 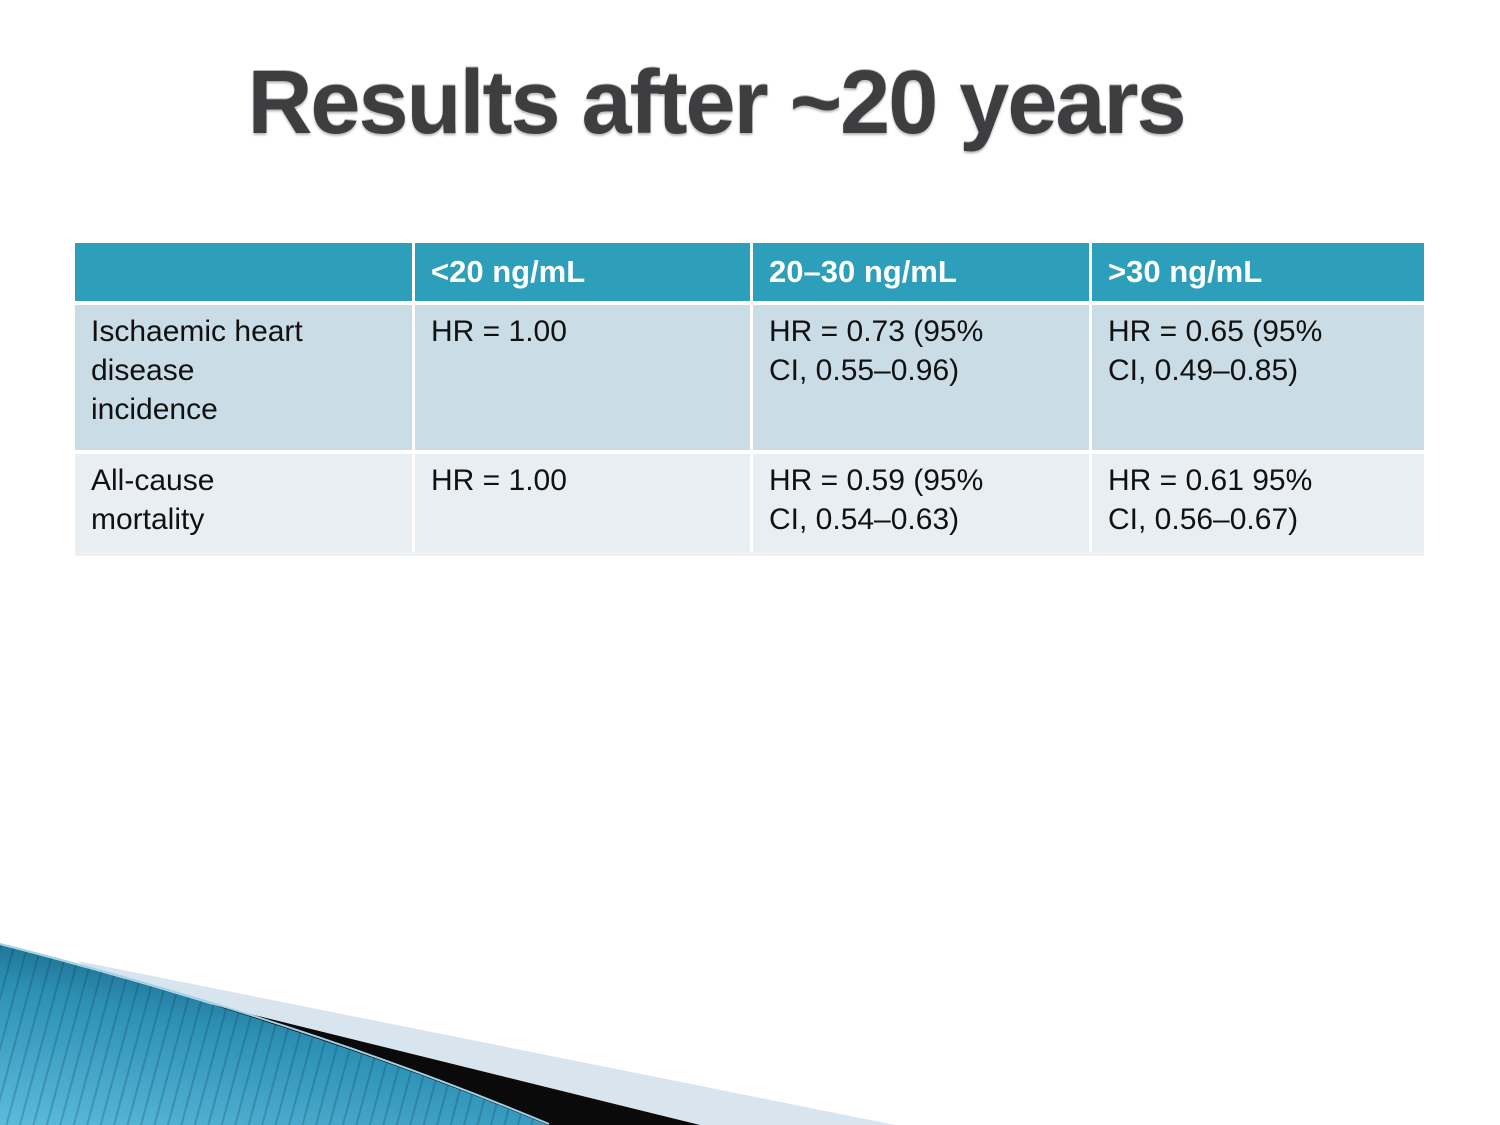 I want to click on column-header-gt30: >30 ng/mL, so click(x=1256, y=272).